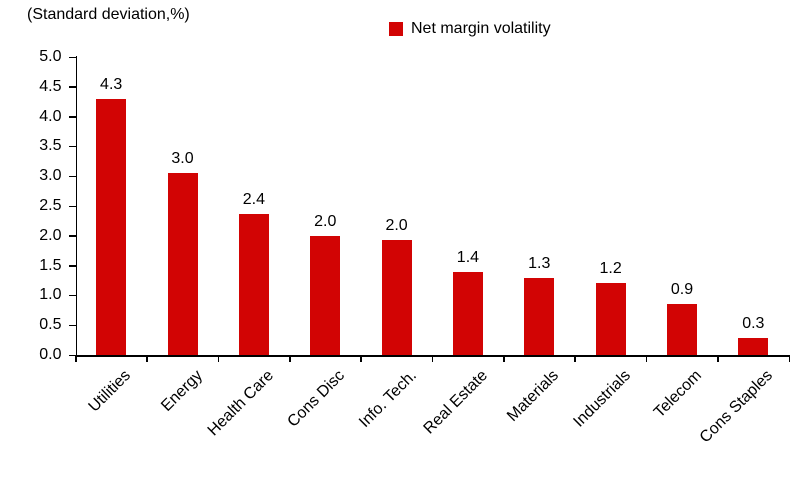 The image size is (798, 485). What do you see at coordinates (539, 263) in the screenshot?
I see `bar-value-label: 1.3` at bounding box center [539, 263].